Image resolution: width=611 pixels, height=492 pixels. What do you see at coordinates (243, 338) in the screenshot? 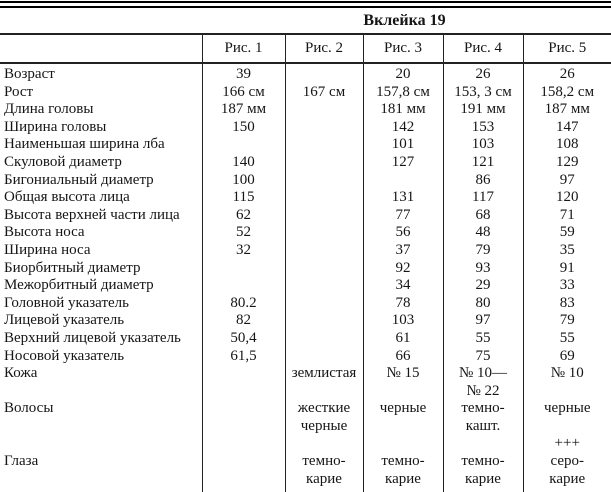
I see `cell-value: 50,4` at bounding box center [243, 338].